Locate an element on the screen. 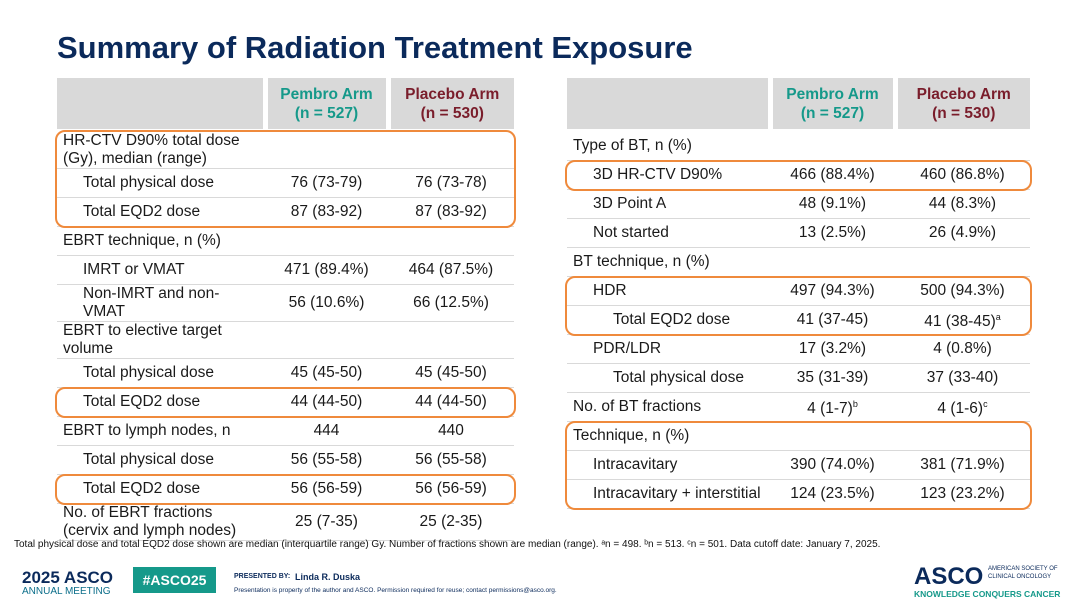  table-row: PDR/LDR 17 (3.2%) 4 (0.8%) is located at coordinates (798, 349).